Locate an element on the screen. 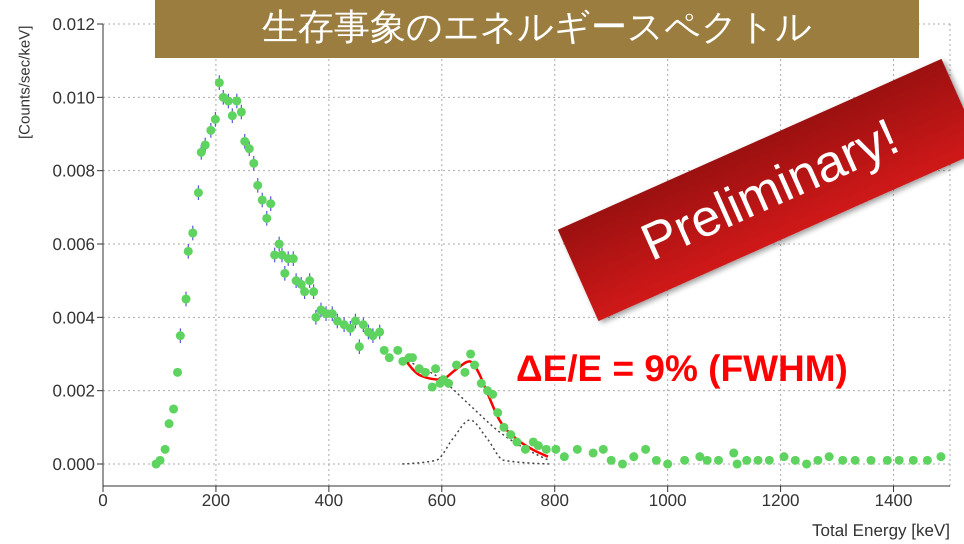 This screenshot has height=544, width=964. x-tick-label: 1000 is located at coordinates (667, 500).